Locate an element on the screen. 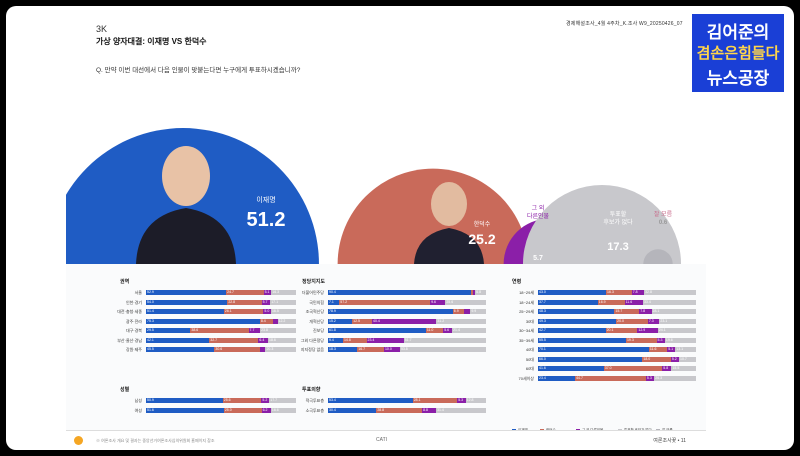  row-label: 국민의힘 is located at coordinates (316, 302).